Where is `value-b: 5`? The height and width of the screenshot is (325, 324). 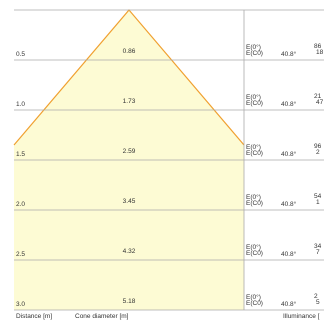 value-b: 5 is located at coordinates (318, 302).